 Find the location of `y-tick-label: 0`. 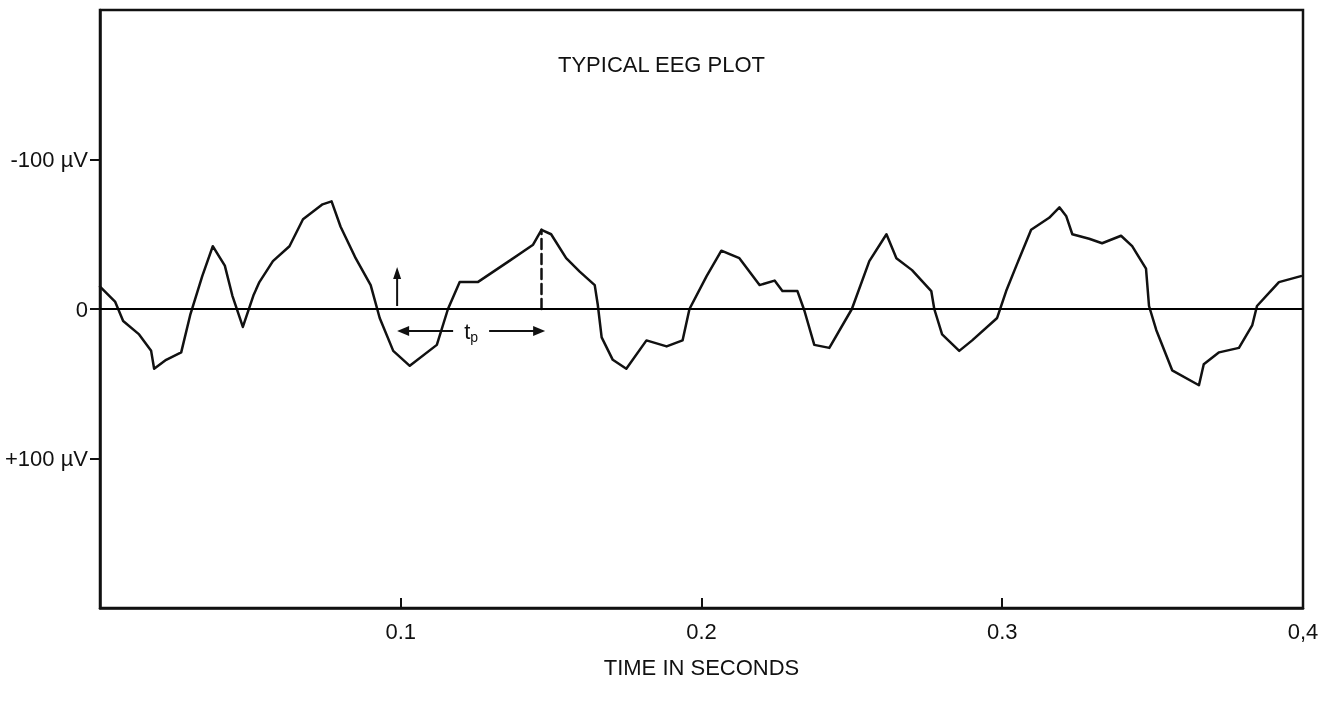

y-tick-label: 0 is located at coordinates (81, 309).